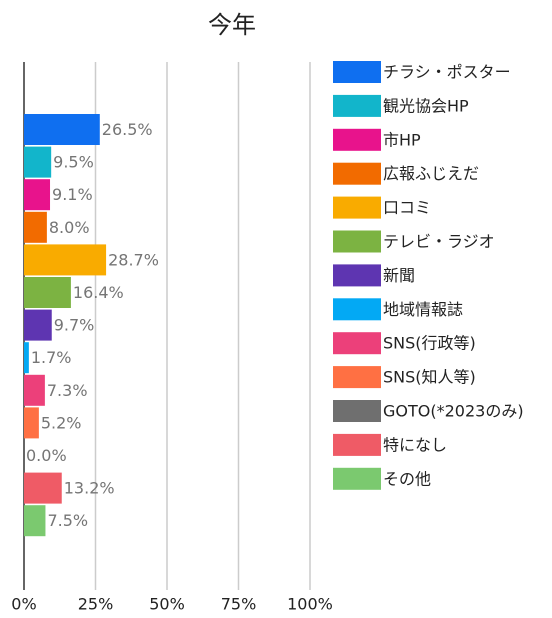  Describe the element at coordinates (69, 227) in the screenshot. I see `data-label: 8.0%` at that location.